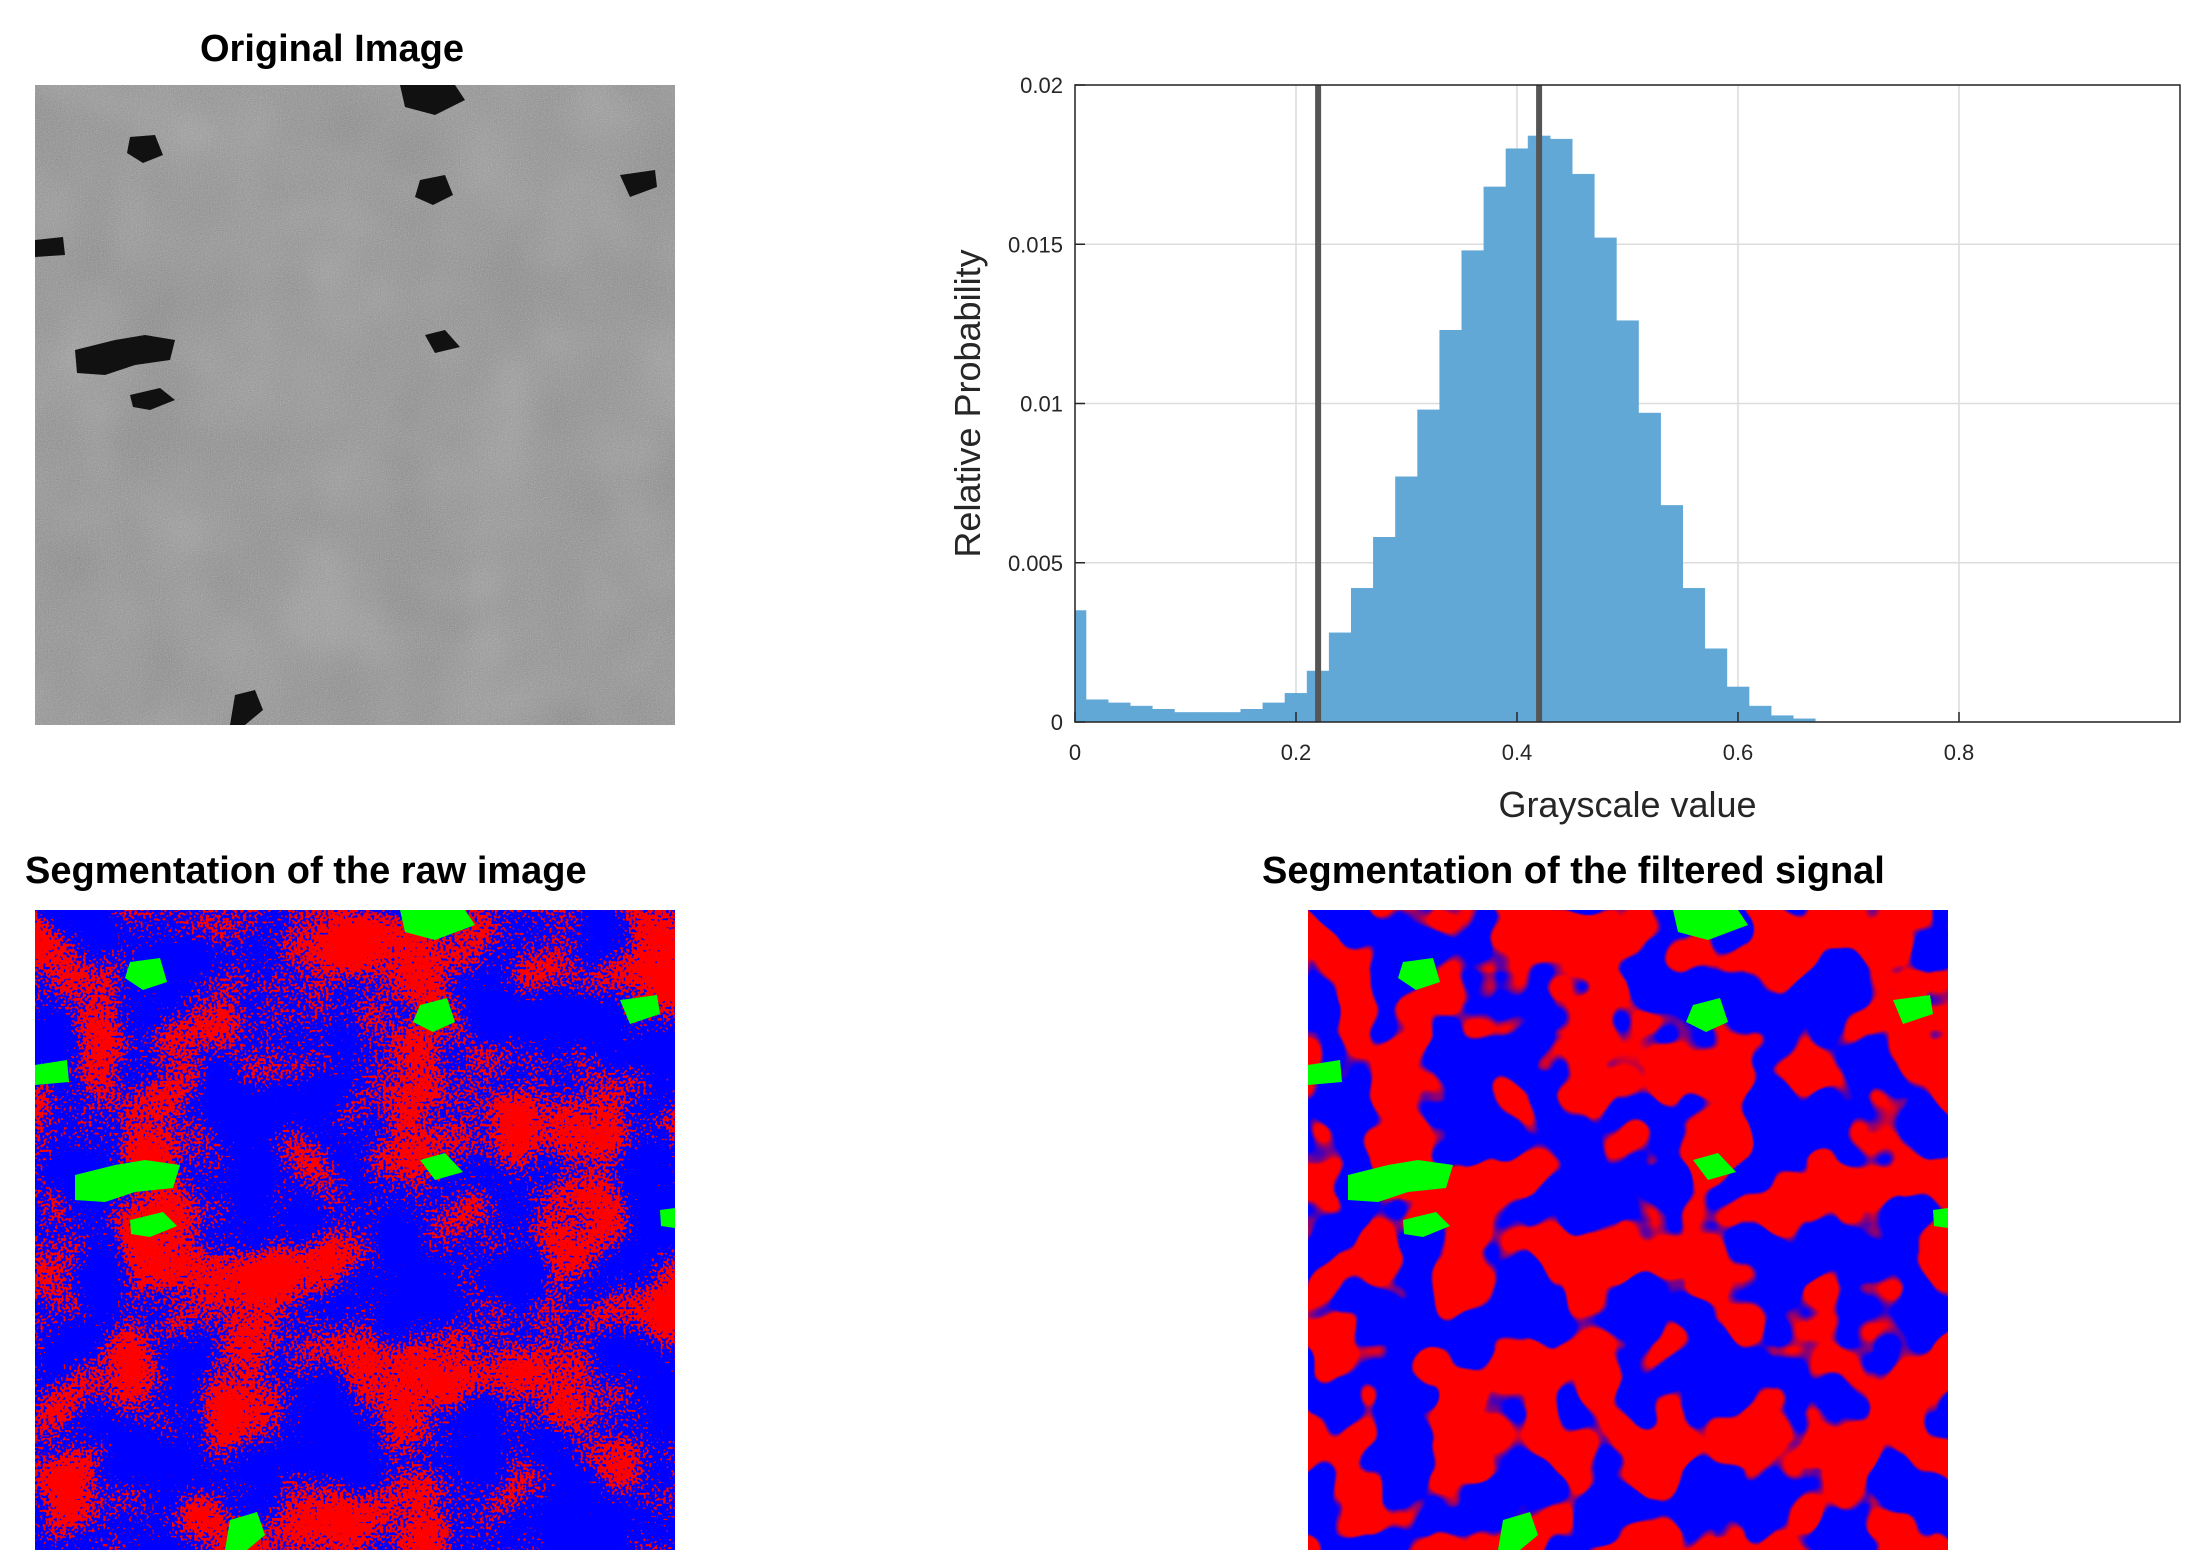  Describe the element at coordinates (1628, 1230) in the screenshot. I see `filtered-segmentation-image` at that location.